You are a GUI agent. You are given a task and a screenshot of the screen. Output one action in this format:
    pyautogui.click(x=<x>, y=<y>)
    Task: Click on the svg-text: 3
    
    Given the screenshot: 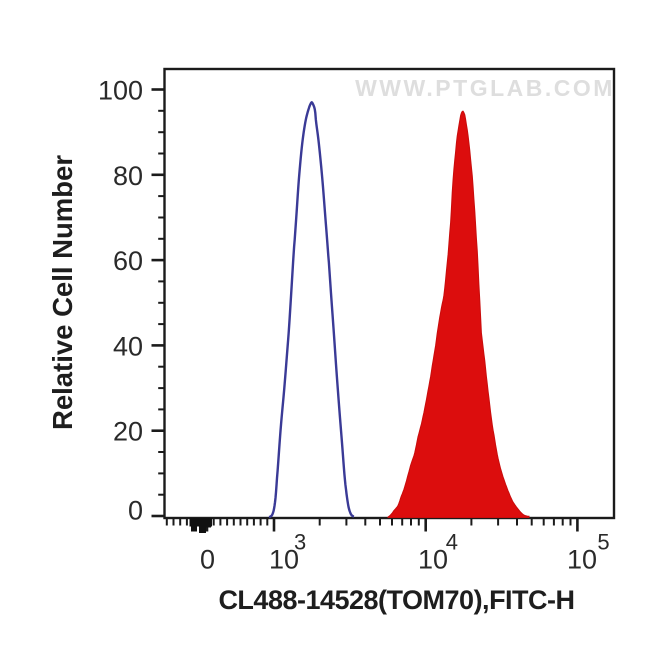 What is the action you would take?
    pyautogui.click(x=300, y=542)
    